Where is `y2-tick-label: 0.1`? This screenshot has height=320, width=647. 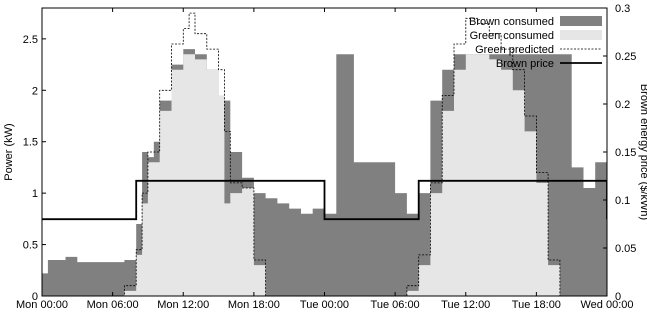
y2-tick-label: 0.1 is located at coordinates (622, 201).